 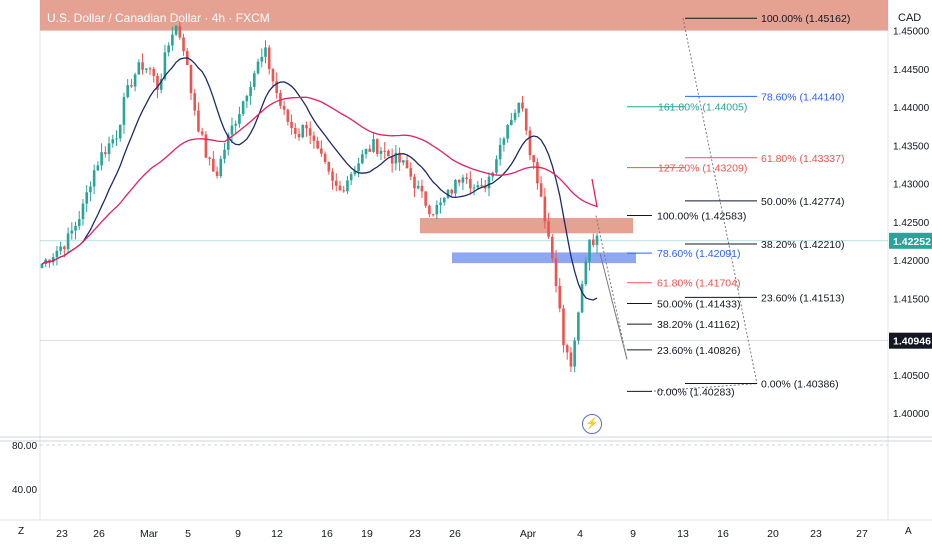 What do you see at coordinates (911, 299) in the screenshot?
I see `price-tick-label: 1.41500` at bounding box center [911, 299].